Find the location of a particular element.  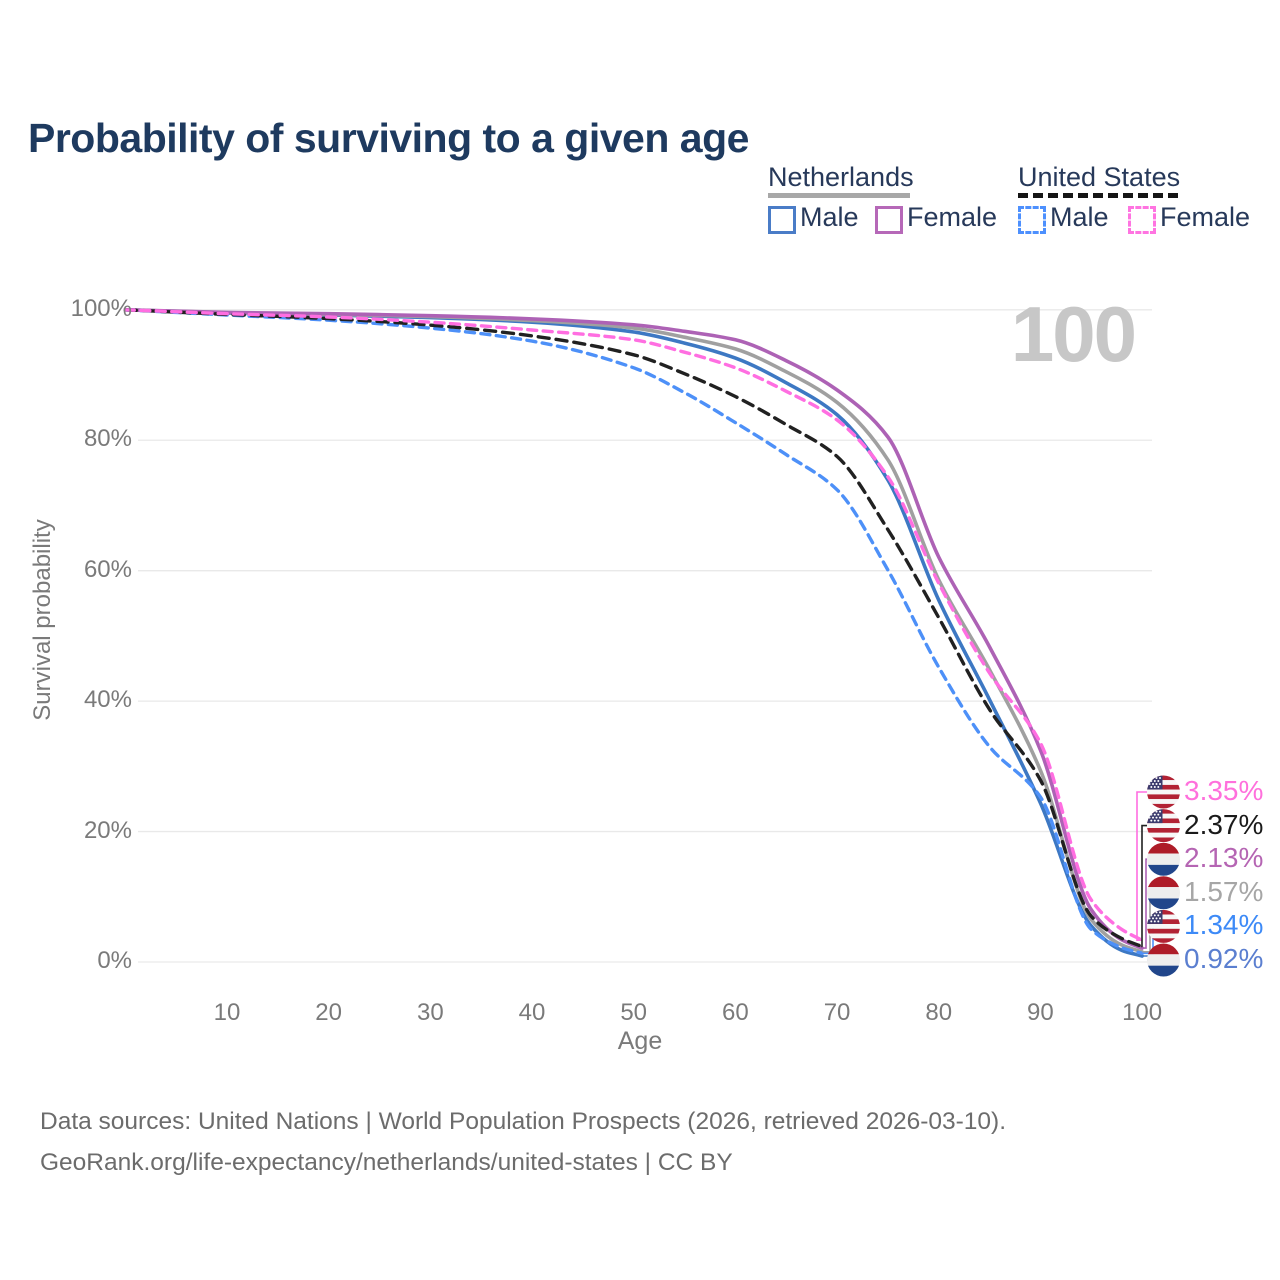

x-tick-label: 90 is located at coordinates (1040, 1012).